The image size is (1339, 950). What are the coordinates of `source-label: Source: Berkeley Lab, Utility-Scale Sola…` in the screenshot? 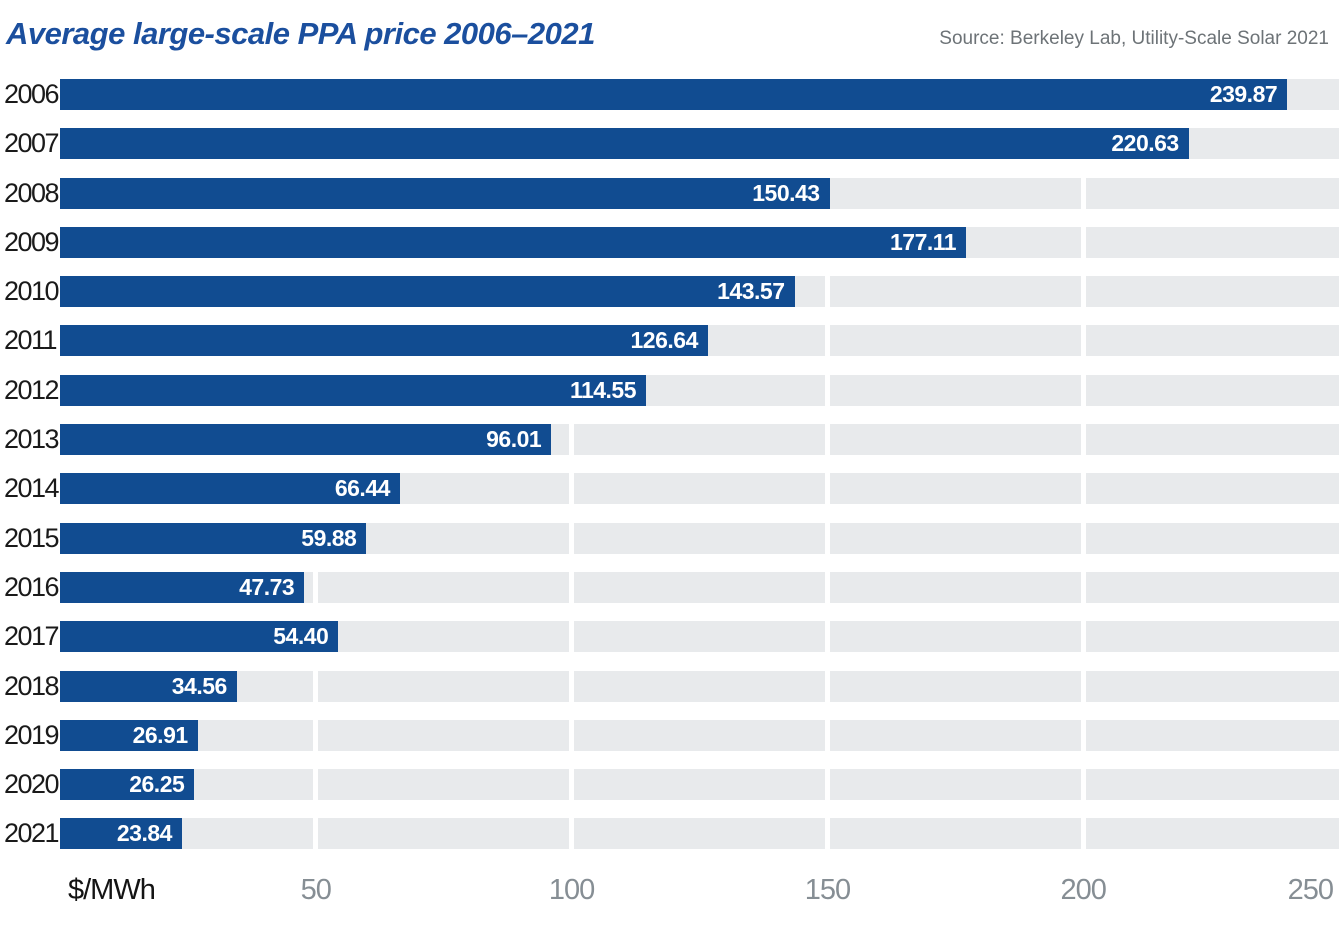 It's located at (1134, 38).